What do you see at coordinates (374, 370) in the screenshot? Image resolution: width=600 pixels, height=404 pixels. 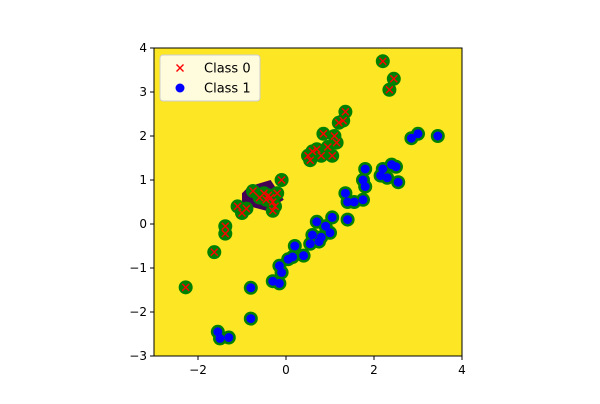 I see `x-tick-label: 2` at bounding box center [374, 370].